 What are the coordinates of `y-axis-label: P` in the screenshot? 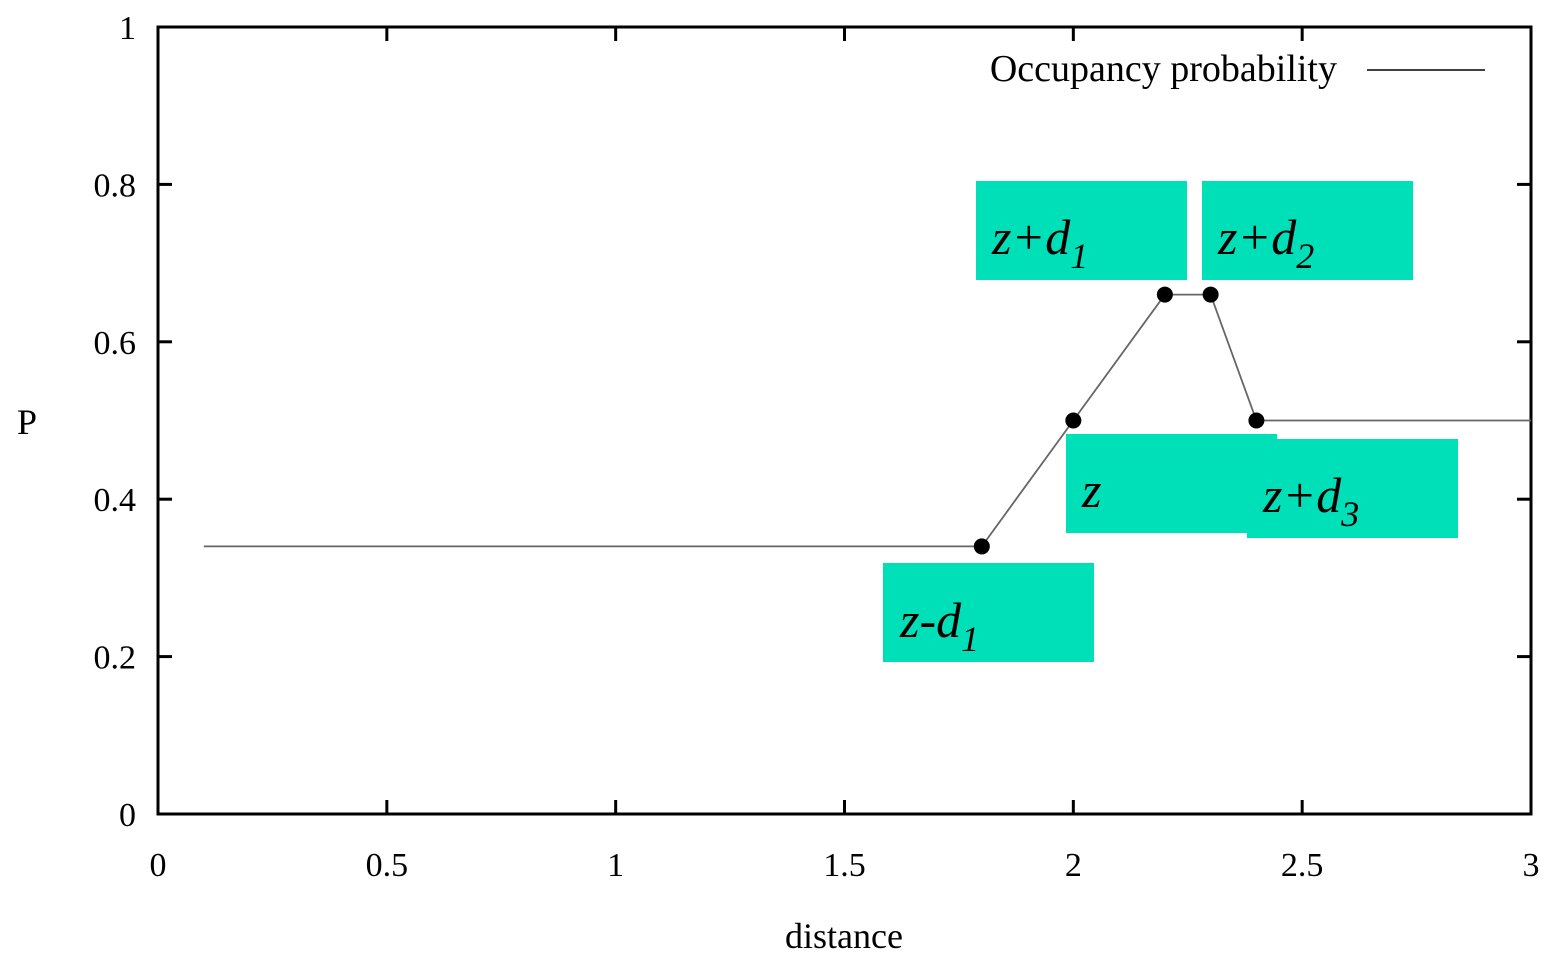 It's located at (27, 422).